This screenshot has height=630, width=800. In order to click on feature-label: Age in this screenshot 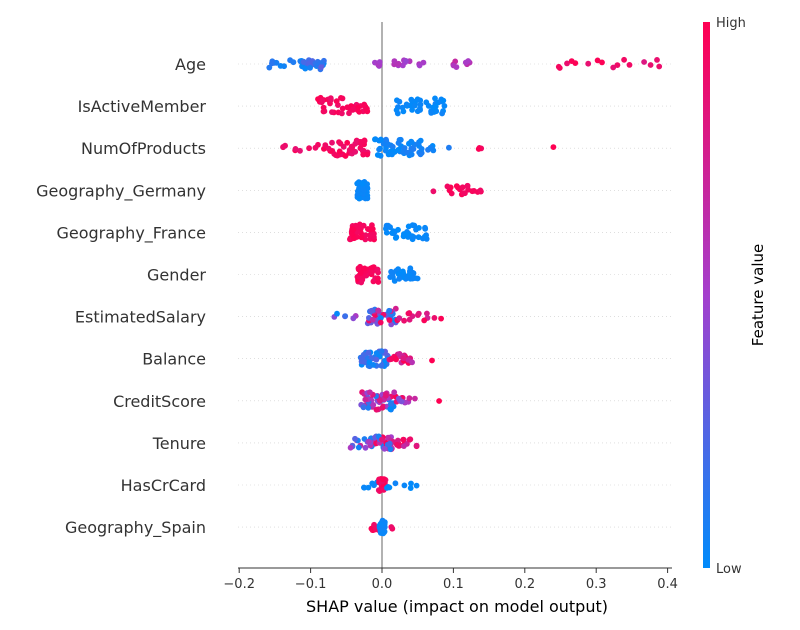, I will do `click(190, 64)`.